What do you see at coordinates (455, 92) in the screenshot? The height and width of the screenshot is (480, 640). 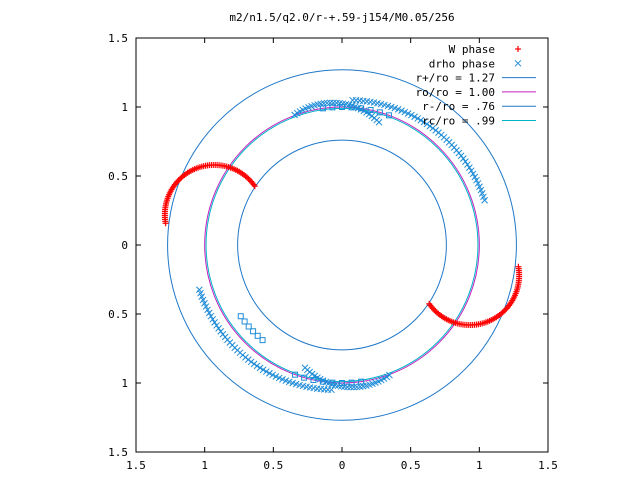 I see `legend-label: ro/ro = 1.00` at bounding box center [455, 92].